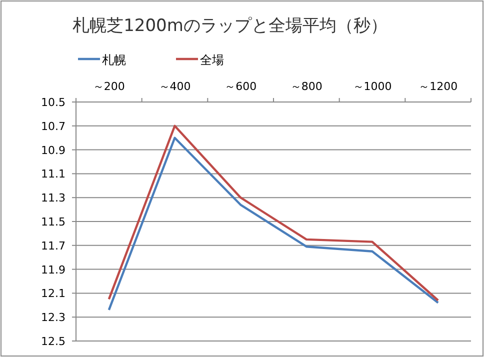  What do you see at coordinates (438, 86) in the screenshot?
I see `x-tick-label: ～1200` at bounding box center [438, 86].